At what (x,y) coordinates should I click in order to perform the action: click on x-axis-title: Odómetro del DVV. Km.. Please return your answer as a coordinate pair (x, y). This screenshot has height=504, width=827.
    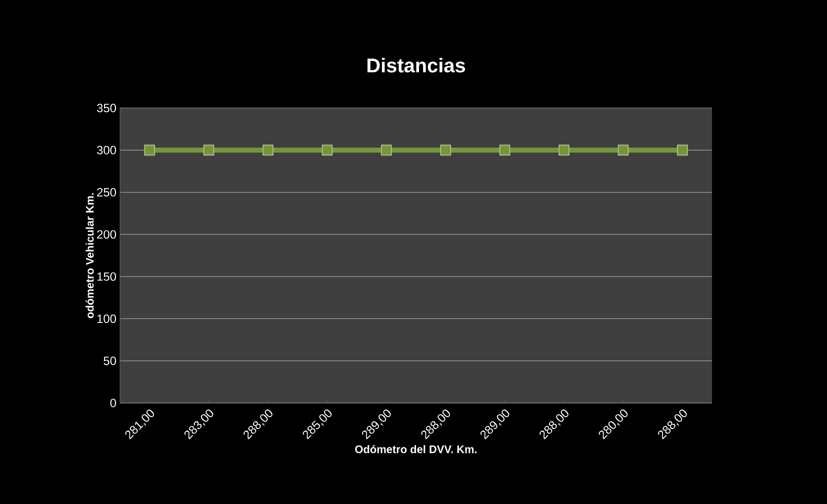
    Looking at the image, I should click on (416, 449).